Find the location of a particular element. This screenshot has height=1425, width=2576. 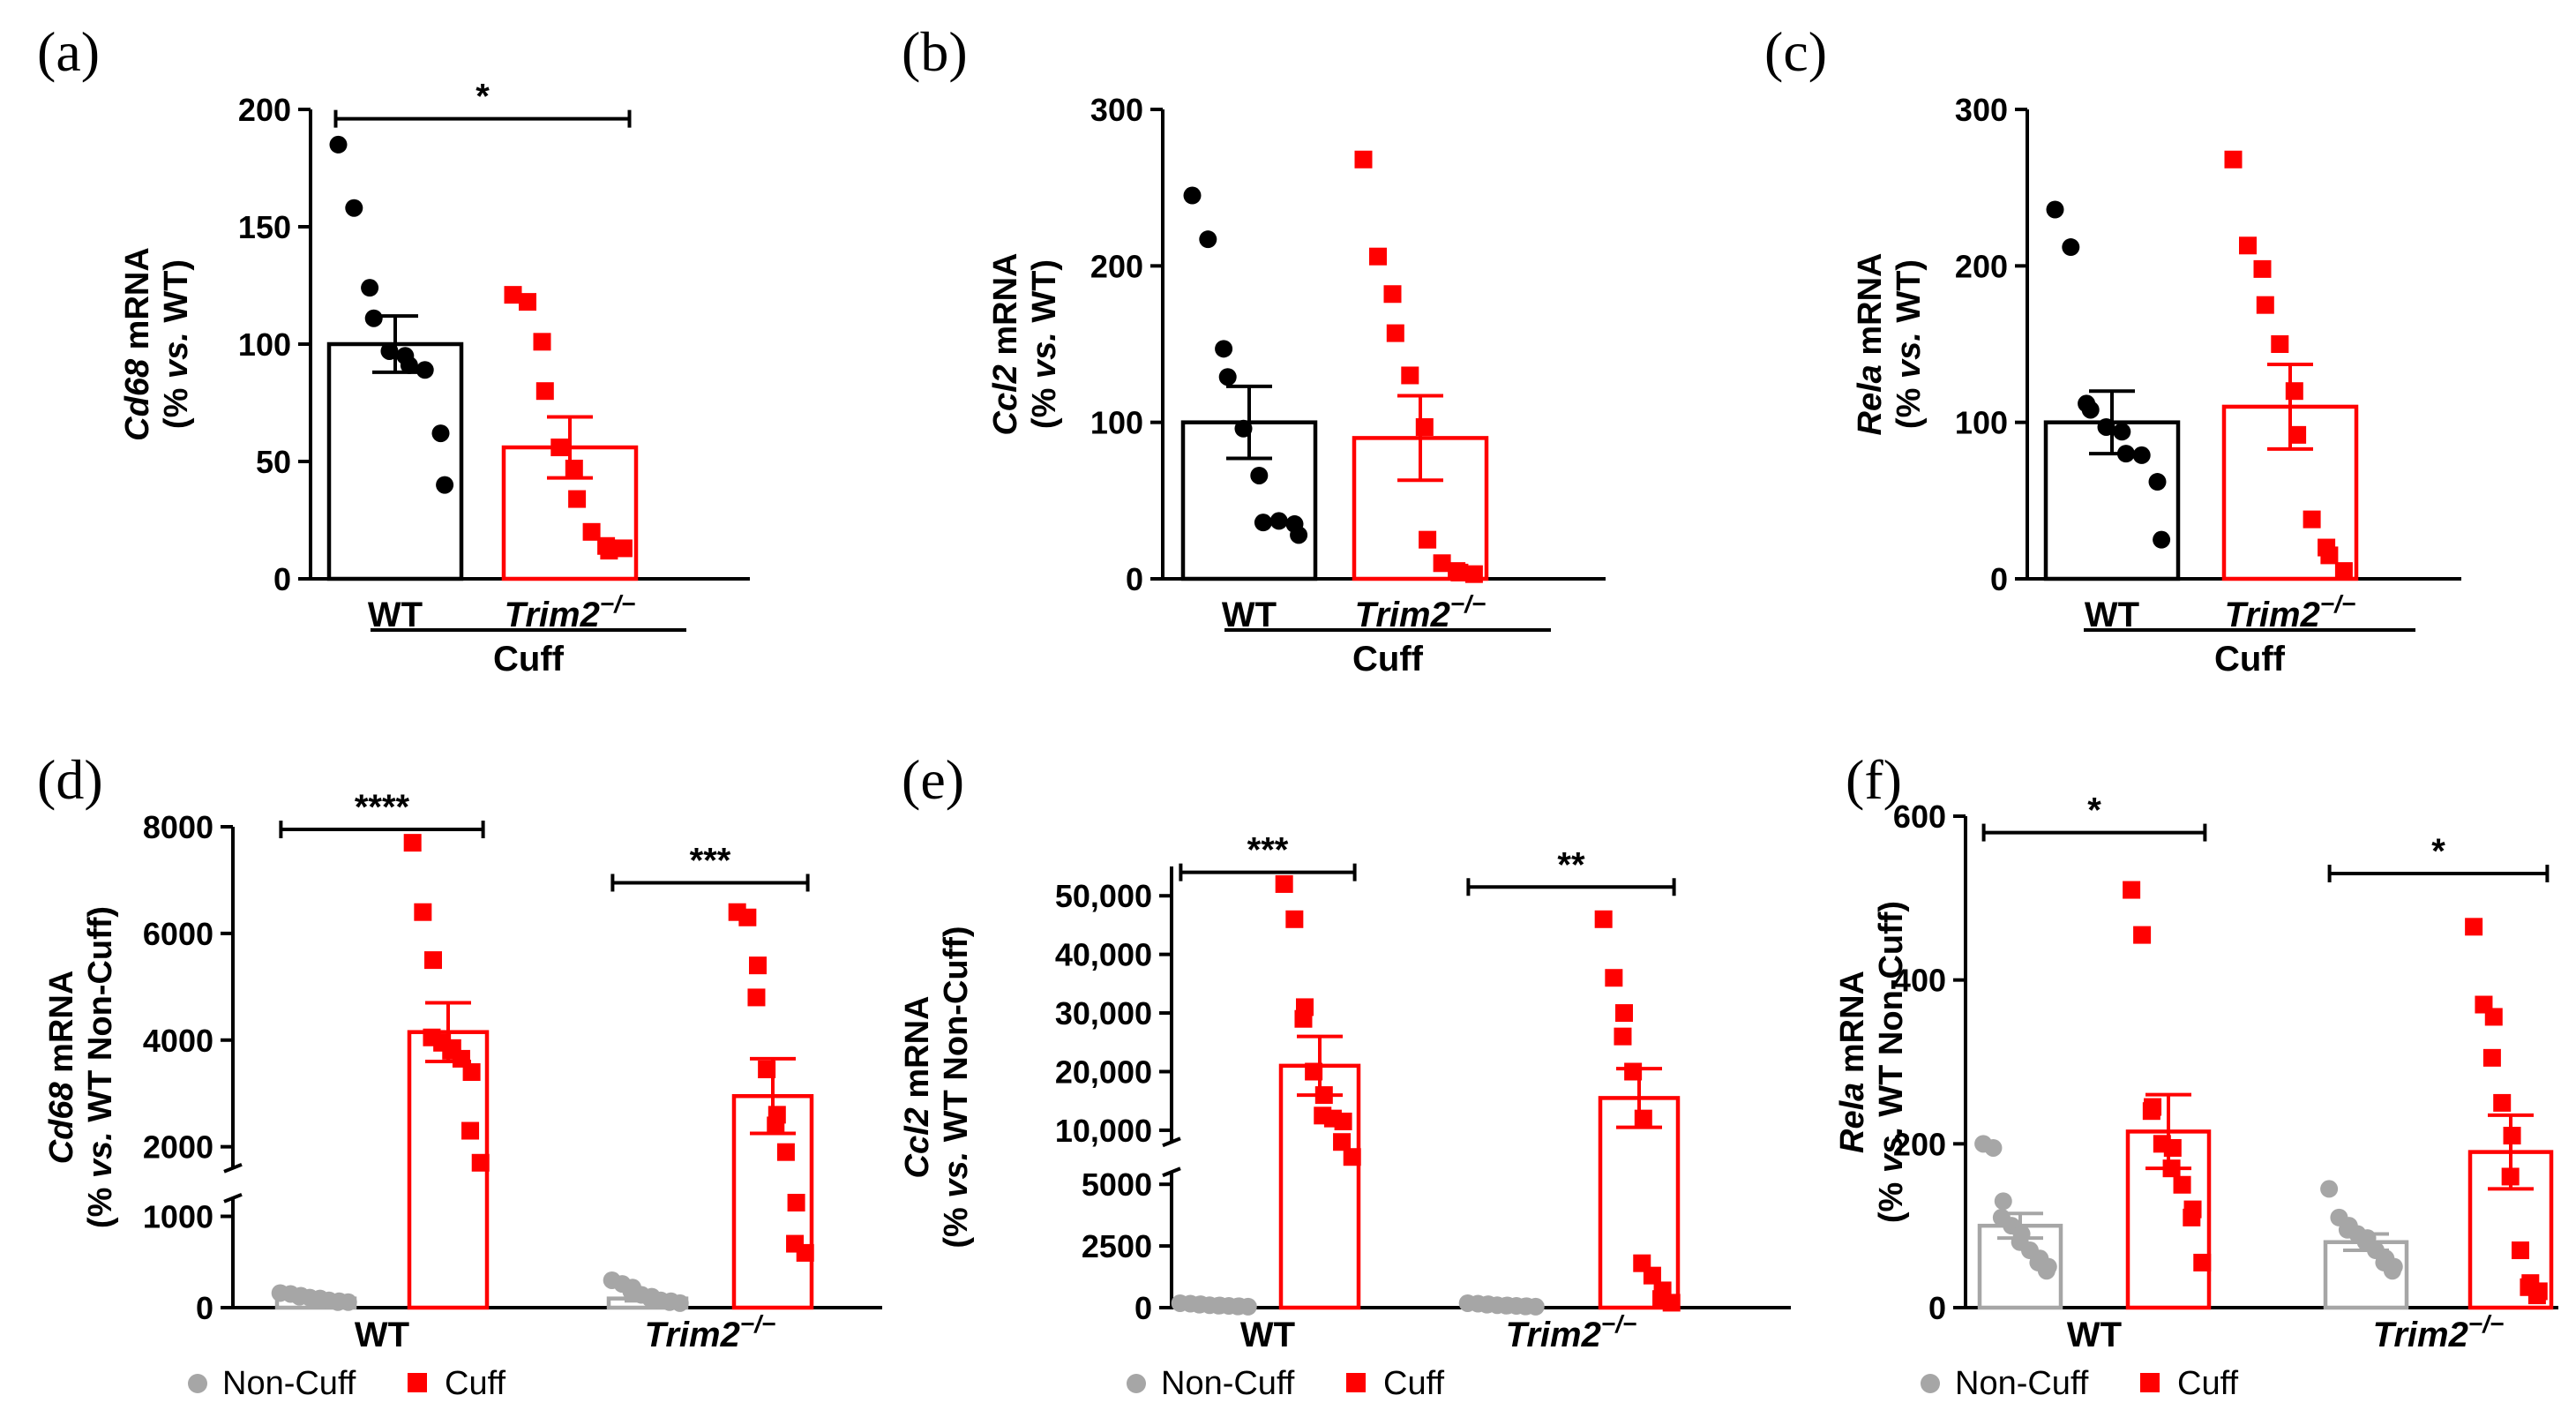

y-tick-label: 4000 is located at coordinates (178, 1041).